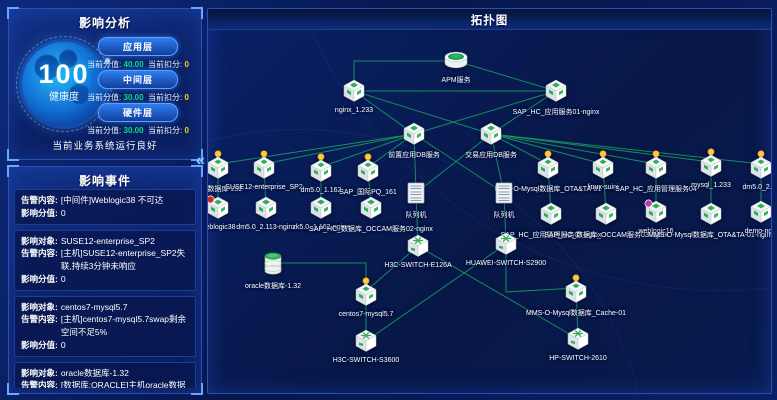 The image size is (777, 400). Describe the element at coordinates (94, 372) in the screenshot. I see `event-object-value: oracle数据库-1.32` at that location.